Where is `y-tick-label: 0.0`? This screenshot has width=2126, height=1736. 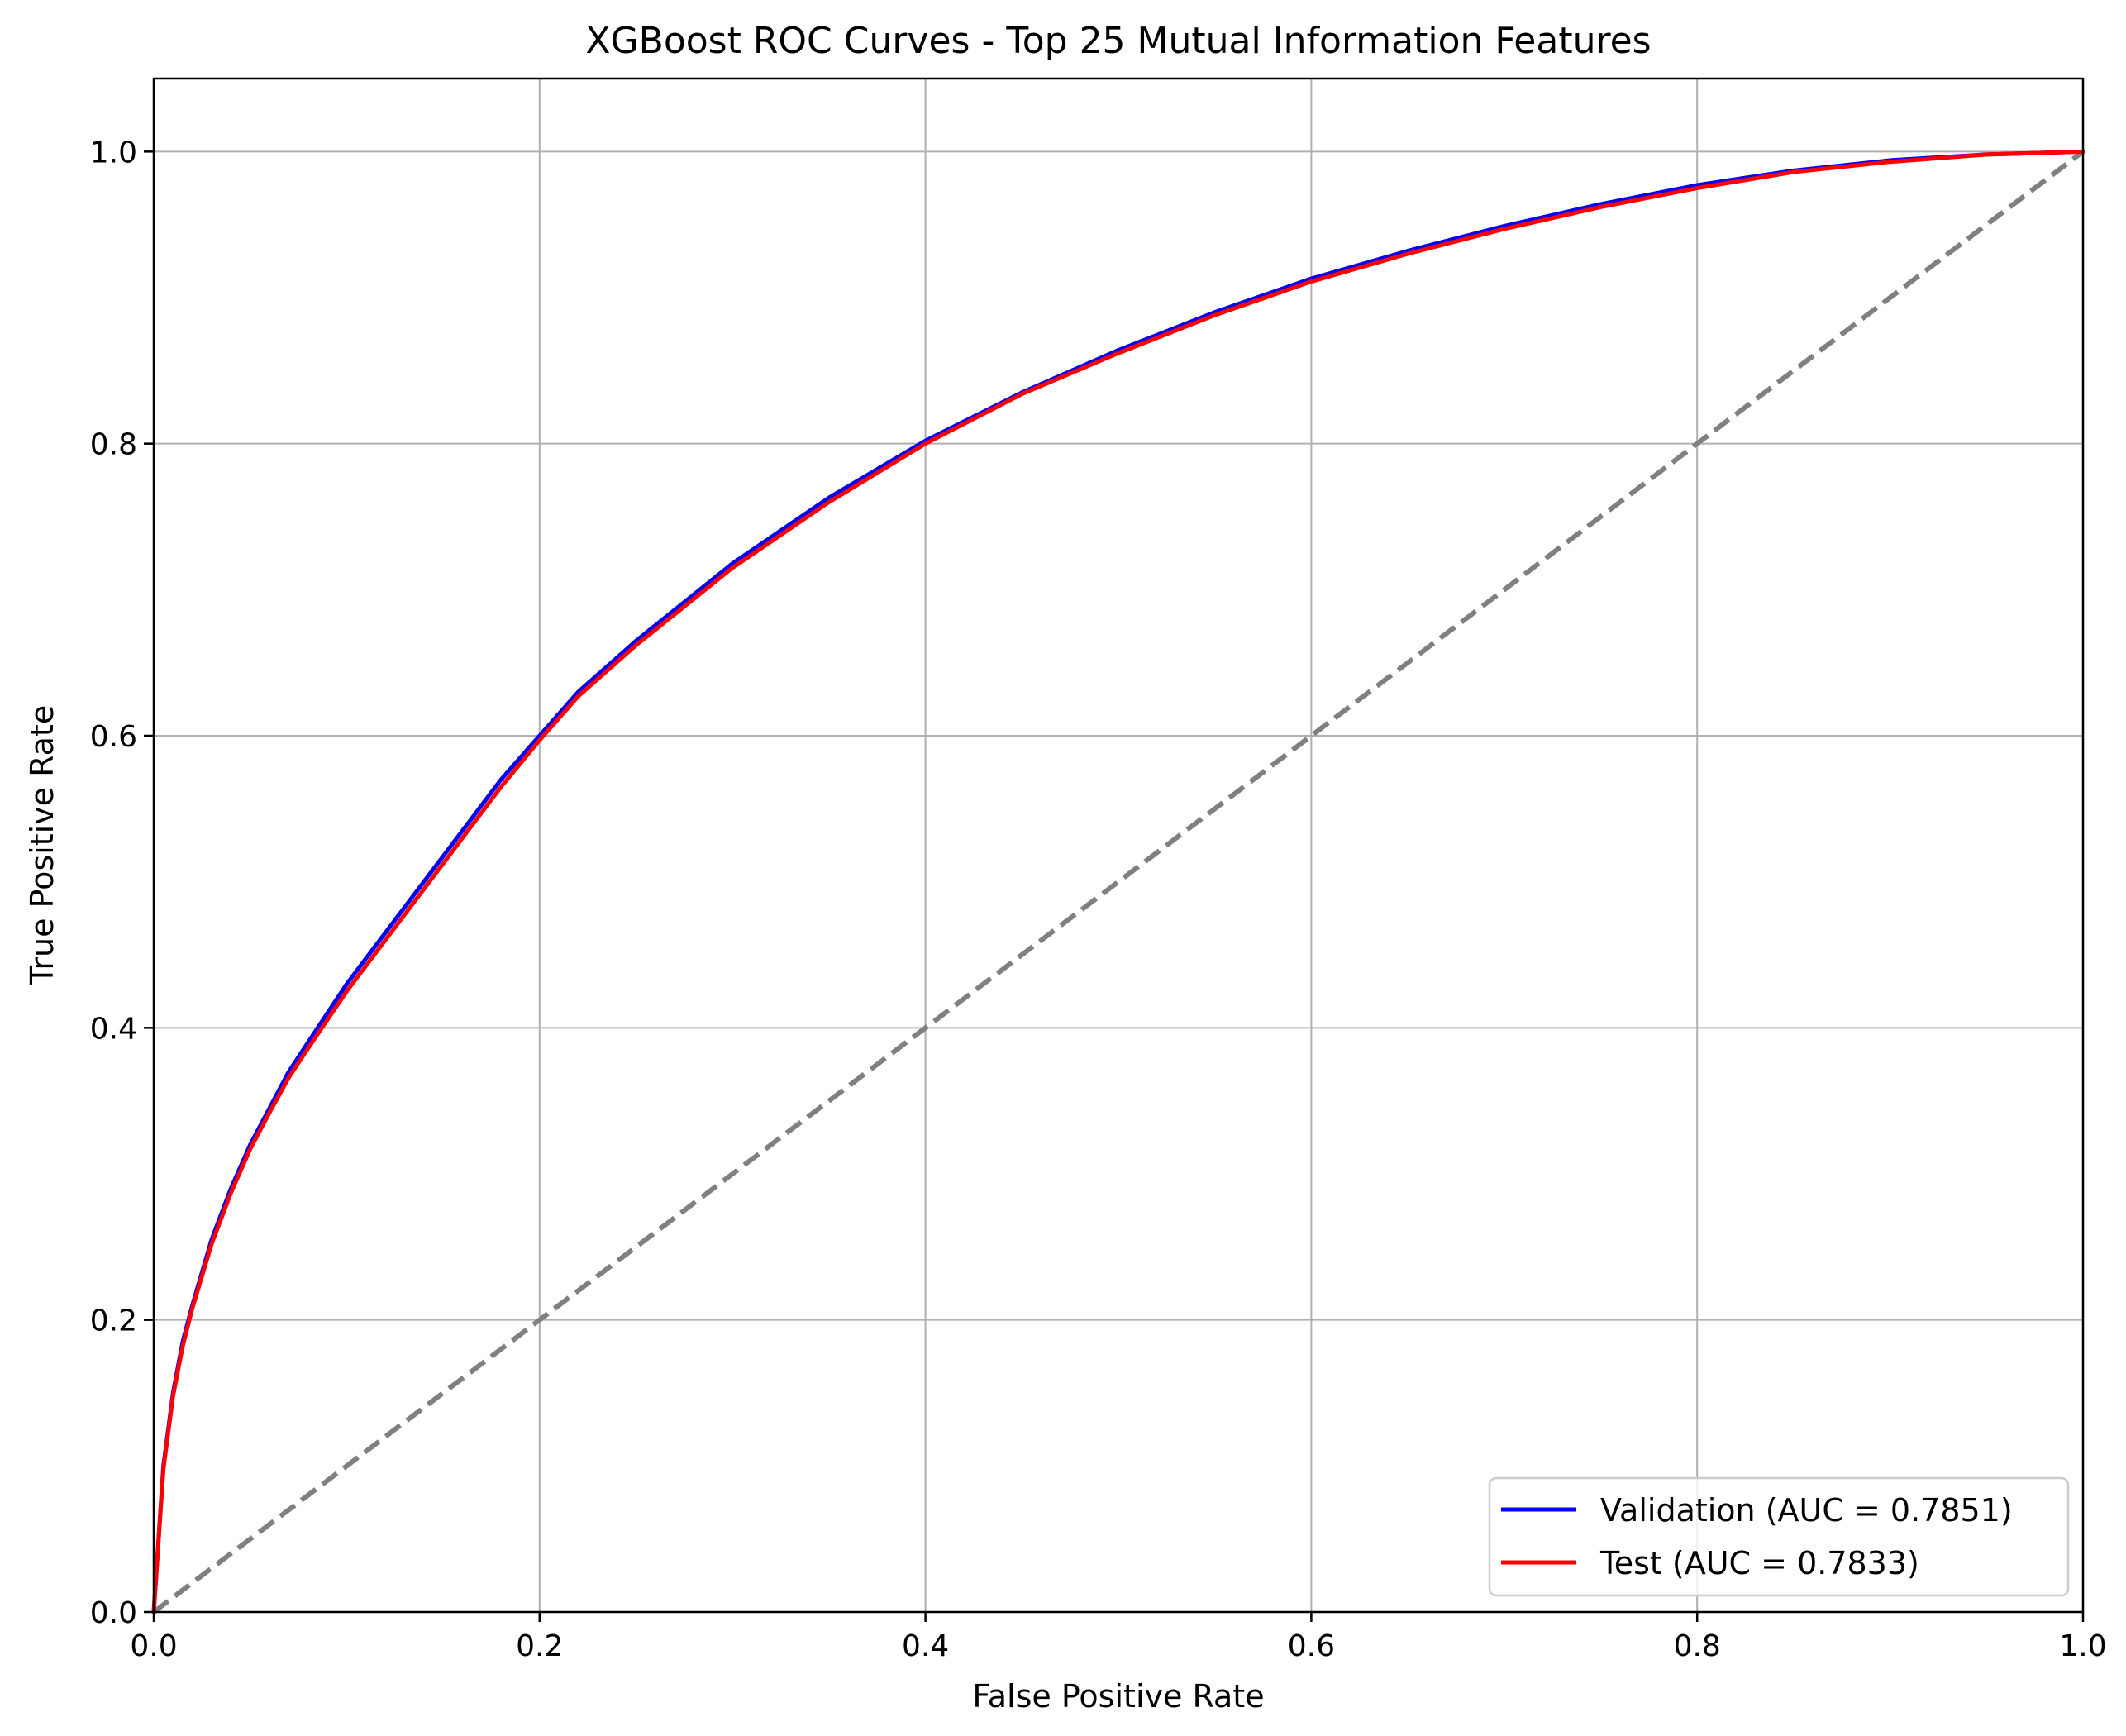
y-tick-label: 0.0 is located at coordinates (114, 1613).